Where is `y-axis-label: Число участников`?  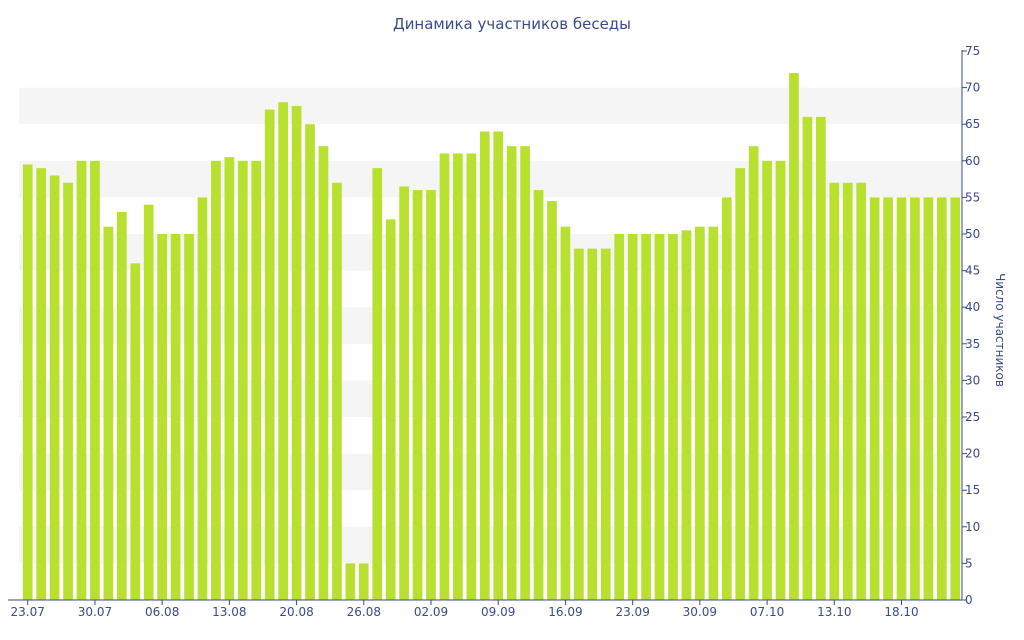 y-axis-label: Число участников is located at coordinates (1000, 330).